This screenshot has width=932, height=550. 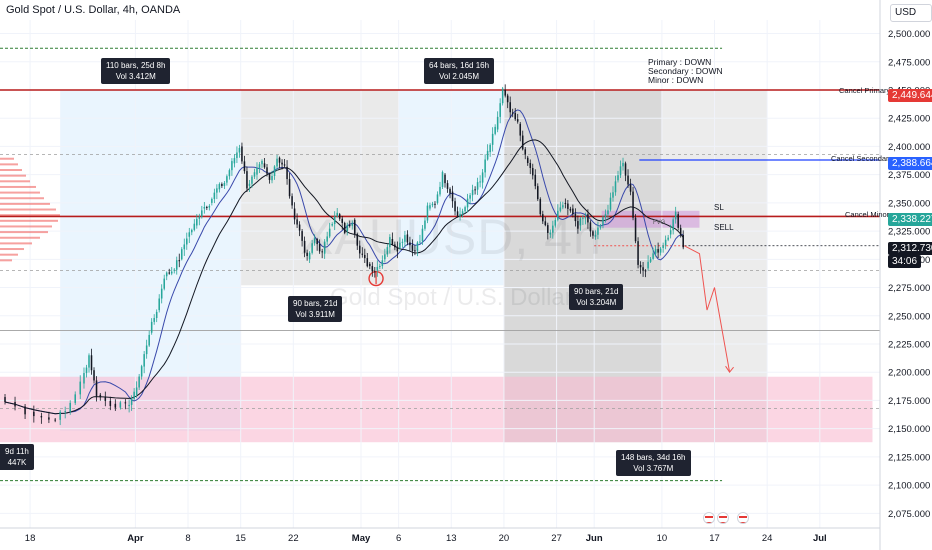 What do you see at coordinates (650, 219) in the screenshot?
I see `fvg-zone` at bounding box center [650, 219].